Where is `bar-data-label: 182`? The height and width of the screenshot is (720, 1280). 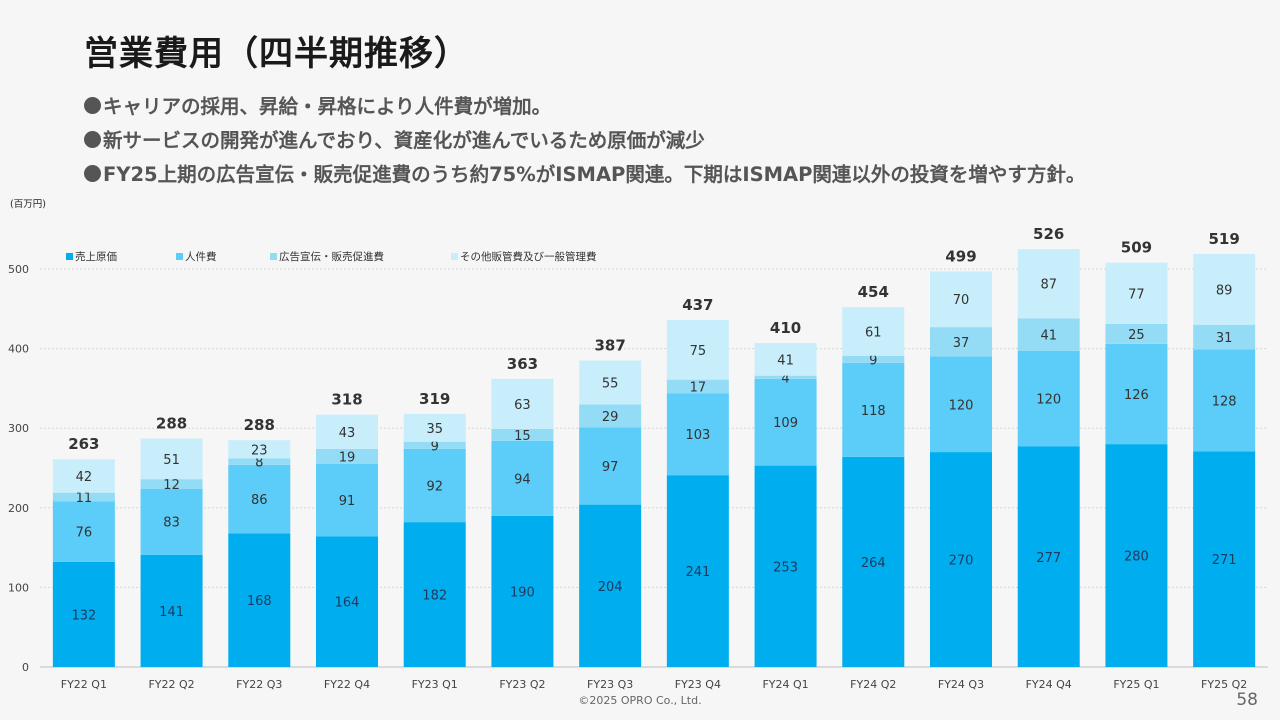
bar-data-label: 182 is located at coordinates (434, 596).